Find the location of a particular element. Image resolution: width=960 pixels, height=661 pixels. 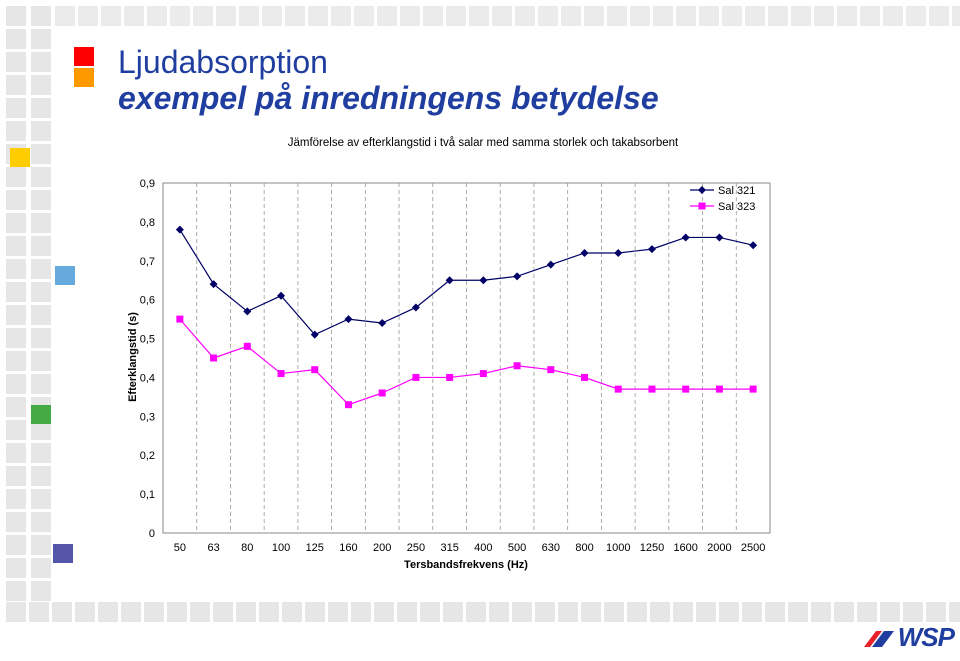

title-line-2: exempel på inredningens betydelse is located at coordinates (388, 98).